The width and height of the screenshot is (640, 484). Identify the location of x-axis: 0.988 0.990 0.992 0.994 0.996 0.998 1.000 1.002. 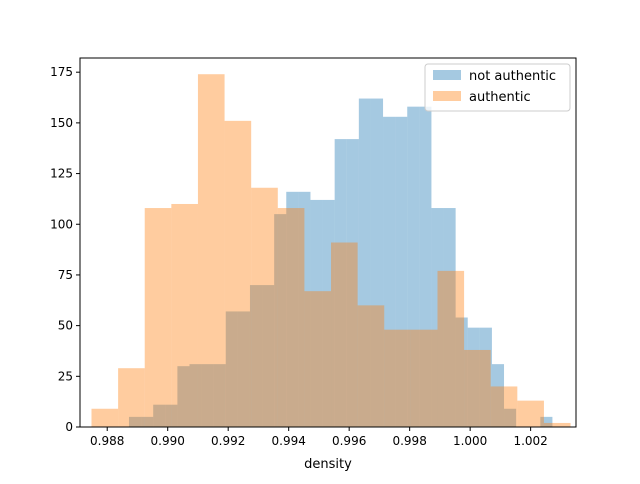
(319, 437).